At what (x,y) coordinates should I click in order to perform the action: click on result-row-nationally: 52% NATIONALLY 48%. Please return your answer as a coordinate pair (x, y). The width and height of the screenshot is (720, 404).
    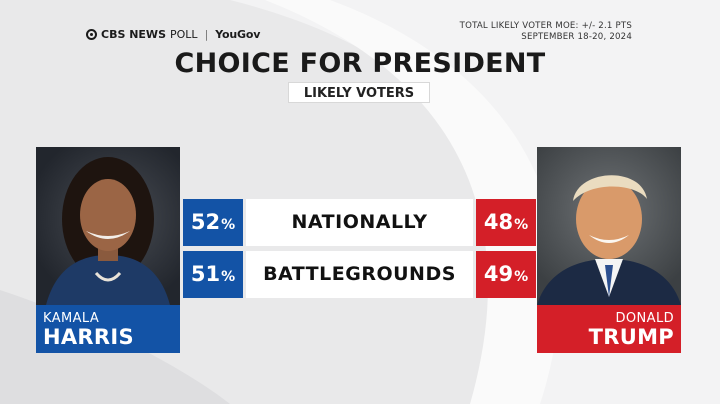
    Looking at the image, I should click on (359, 222).